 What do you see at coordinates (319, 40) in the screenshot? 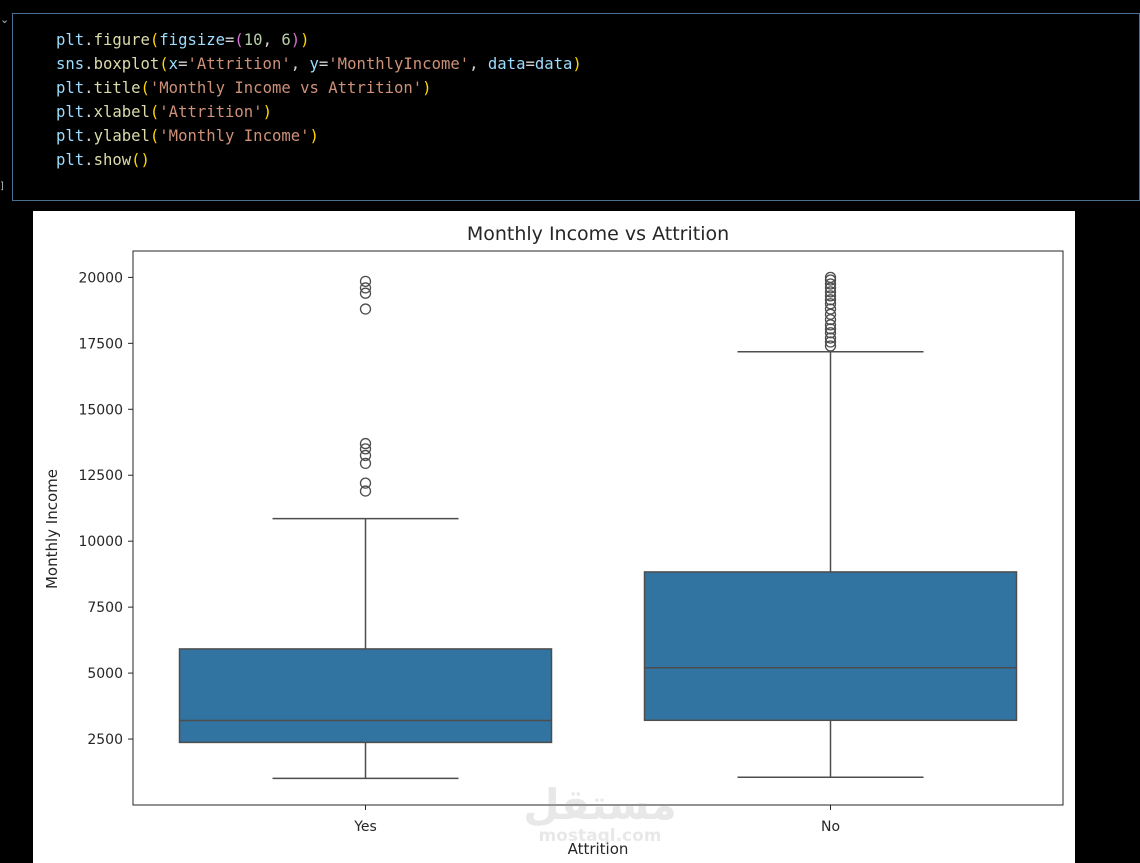
I see `code-line: plt.figure(figsize=(10, 6))` at bounding box center [319, 40].